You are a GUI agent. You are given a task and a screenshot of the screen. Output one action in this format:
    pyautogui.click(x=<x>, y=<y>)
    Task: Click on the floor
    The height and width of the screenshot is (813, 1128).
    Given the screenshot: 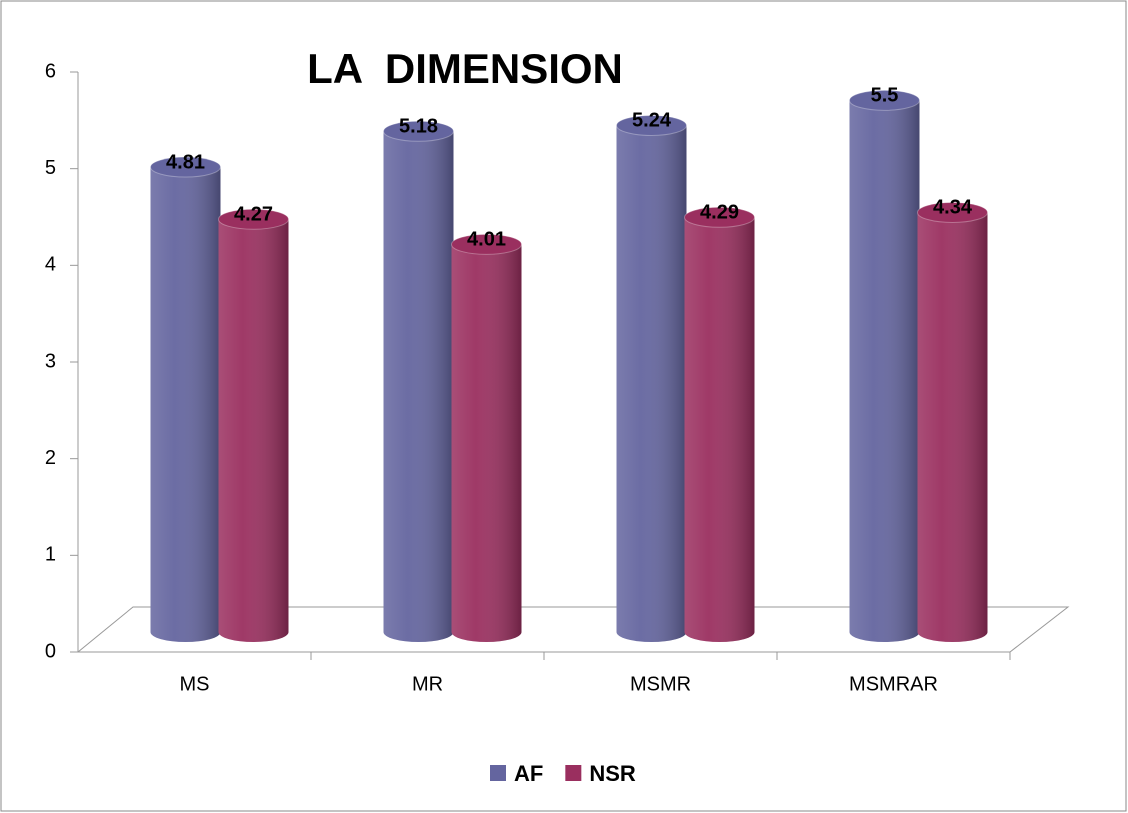 What is the action you would take?
    pyautogui.click(x=573, y=629)
    